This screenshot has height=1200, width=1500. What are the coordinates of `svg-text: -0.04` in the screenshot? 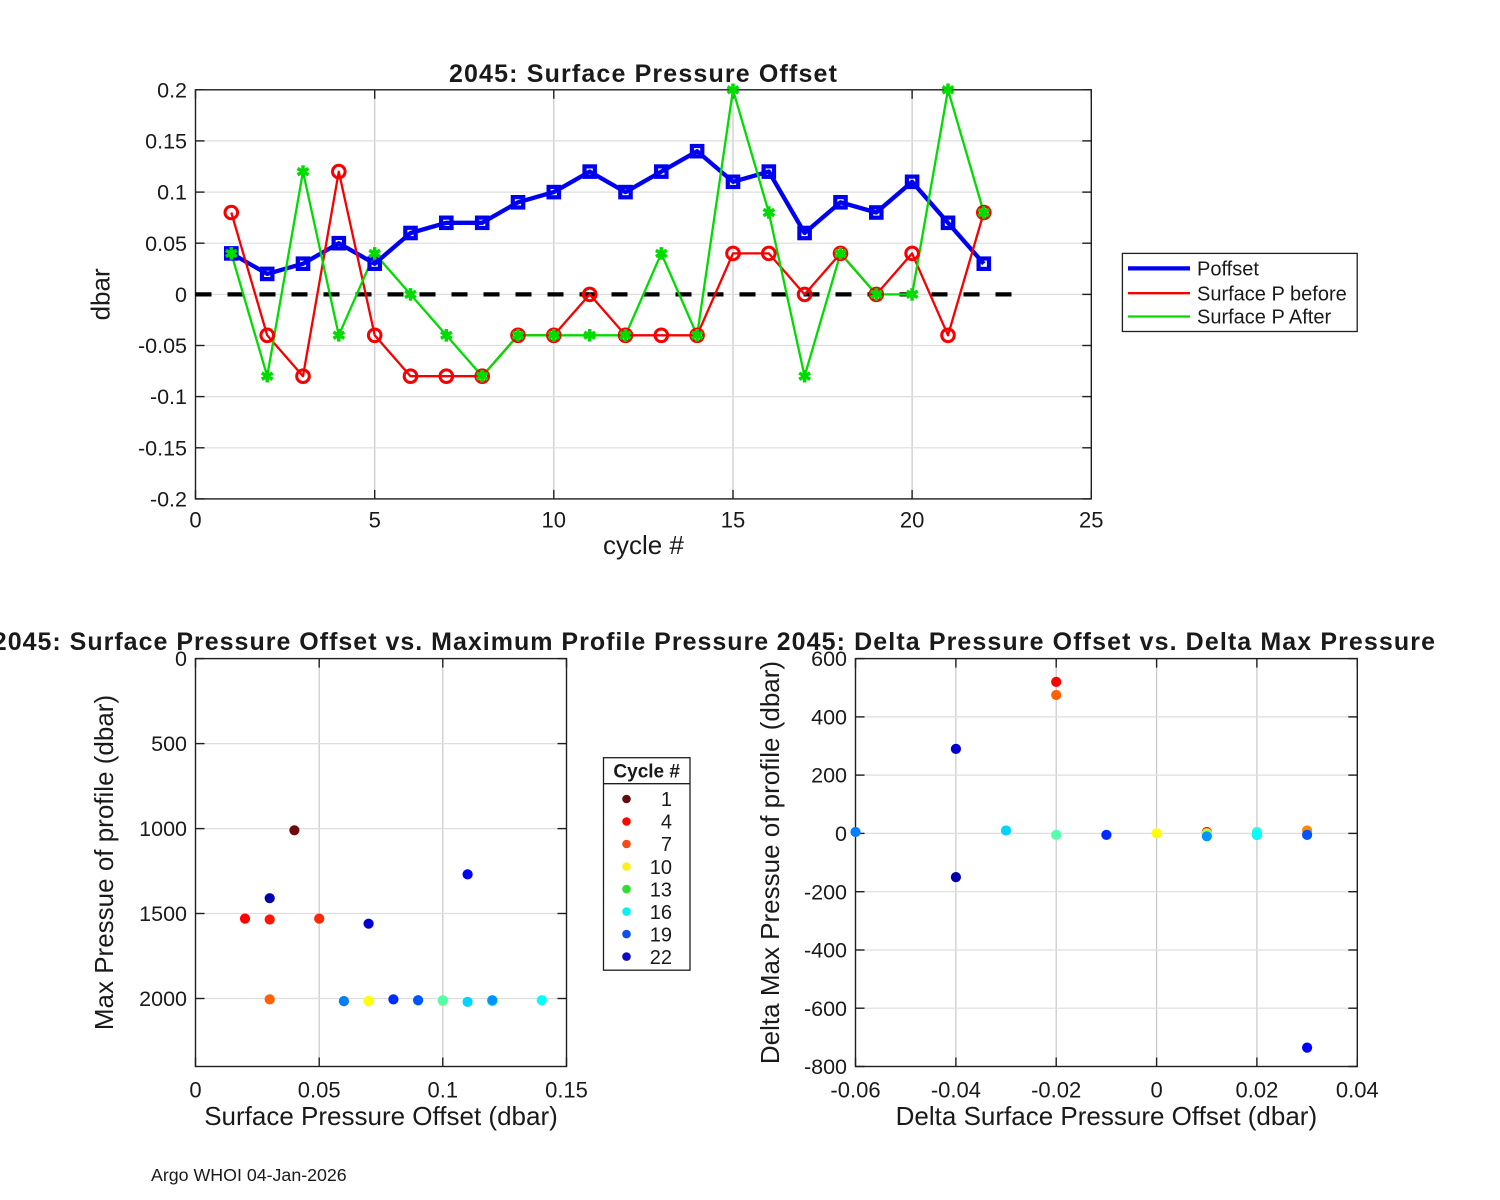 It's located at (956, 1090).